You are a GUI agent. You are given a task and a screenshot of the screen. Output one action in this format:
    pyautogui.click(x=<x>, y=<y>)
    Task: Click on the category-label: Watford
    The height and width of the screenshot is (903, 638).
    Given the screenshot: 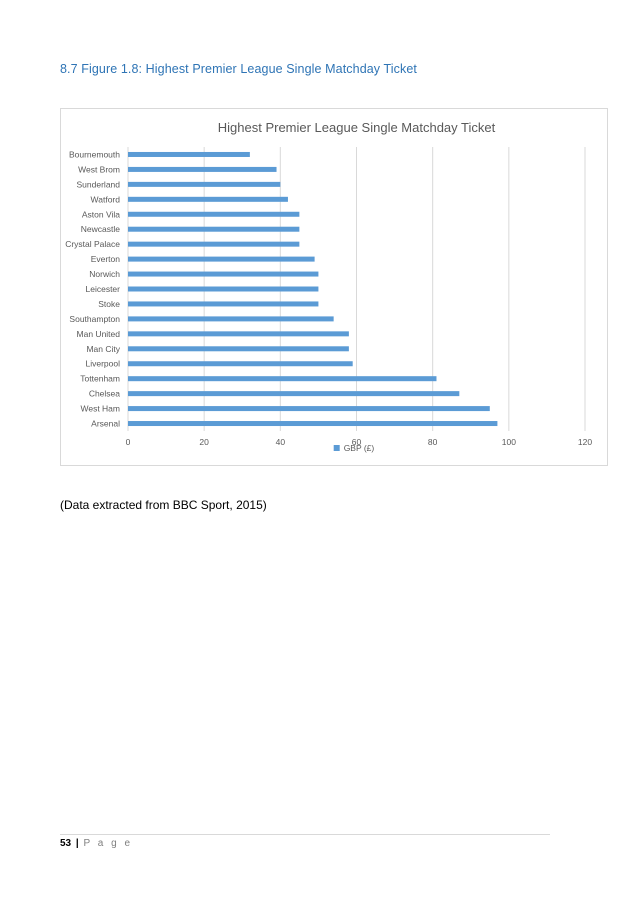 What is the action you would take?
    pyautogui.click(x=106, y=199)
    